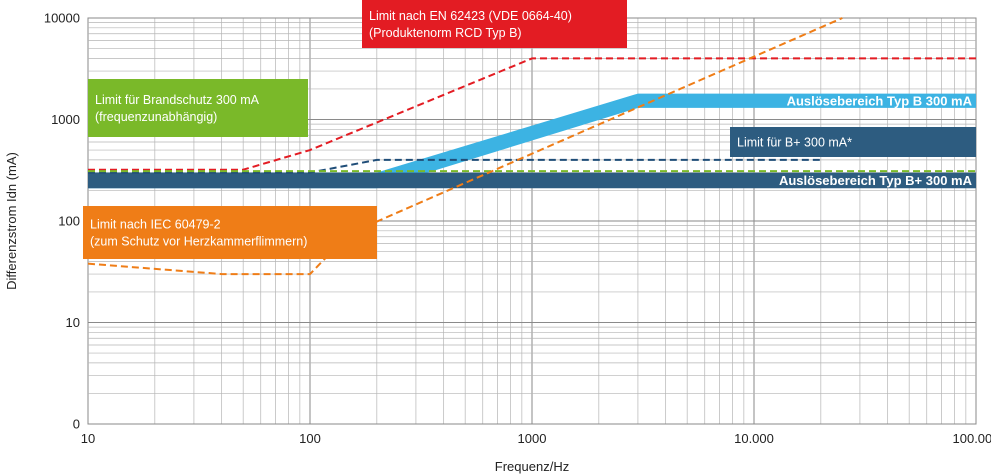 This screenshot has height=476, width=991. What do you see at coordinates (880, 100) in the screenshot?
I see `band-label-typ-b: Auslösebereich Typ B 300 mA` at bounding box center [880, 100].